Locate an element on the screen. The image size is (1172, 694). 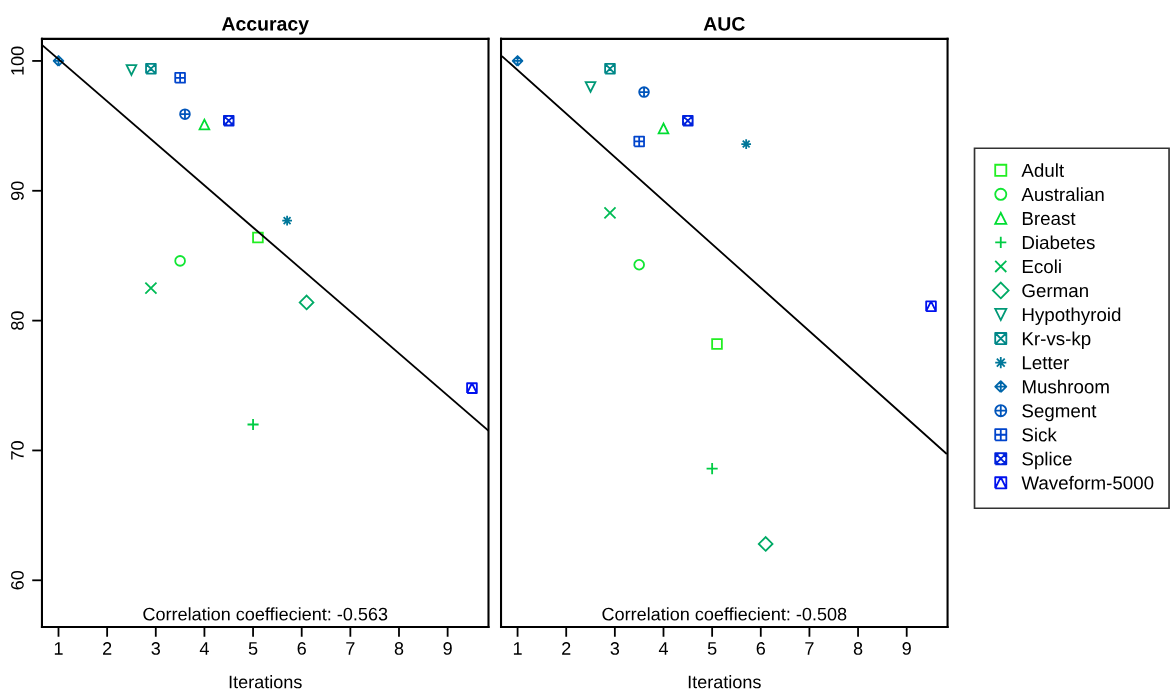
legend-label: Letter is located at coordinates (1046, 363).